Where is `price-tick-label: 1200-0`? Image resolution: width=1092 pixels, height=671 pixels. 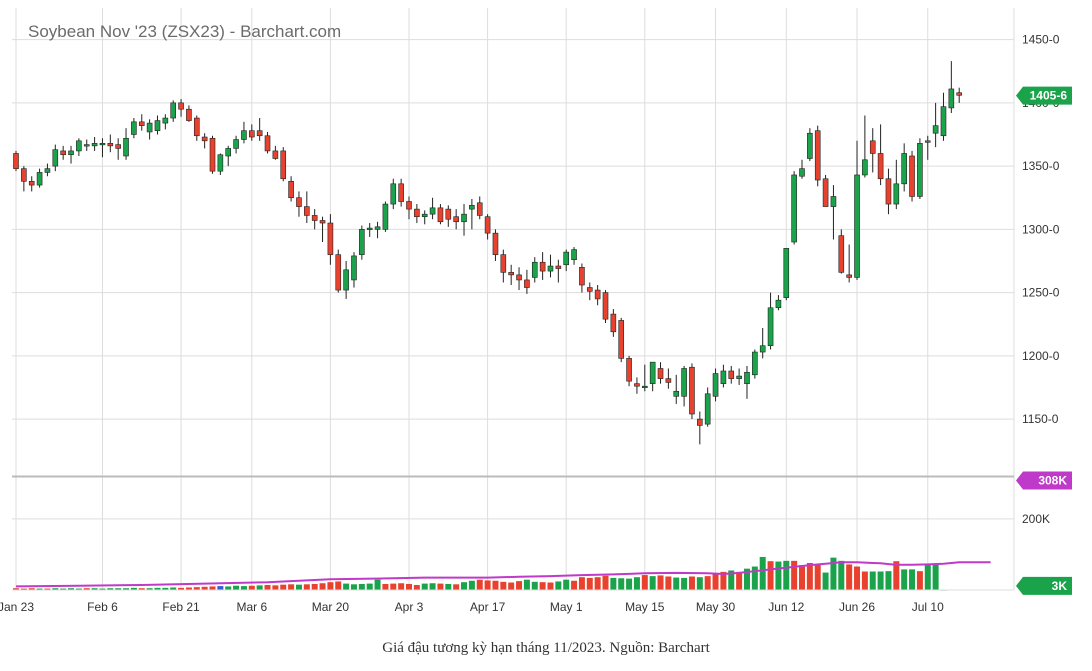
price-tick-label: 1200-0 is located at coordinates (1041, 356).